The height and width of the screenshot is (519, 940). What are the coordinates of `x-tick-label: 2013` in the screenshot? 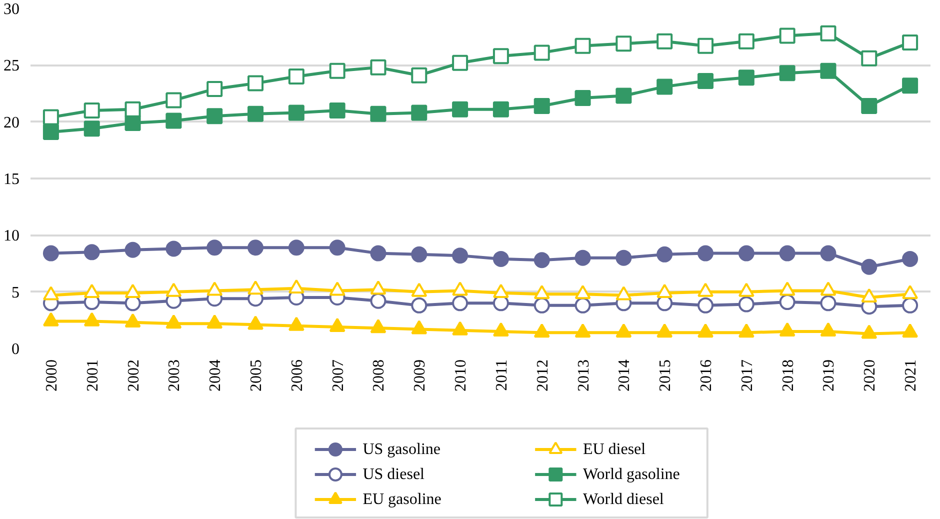 It's located at (583, 376).